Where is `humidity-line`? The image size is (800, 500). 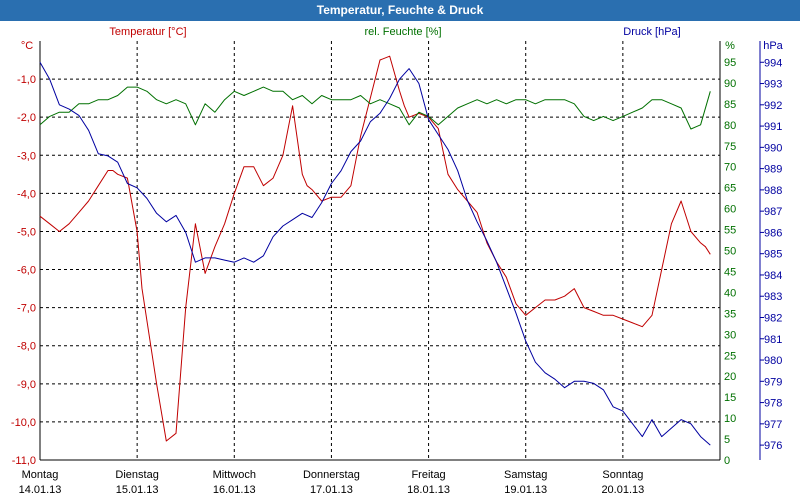 humidity-line is located at coordinates (375, 108).